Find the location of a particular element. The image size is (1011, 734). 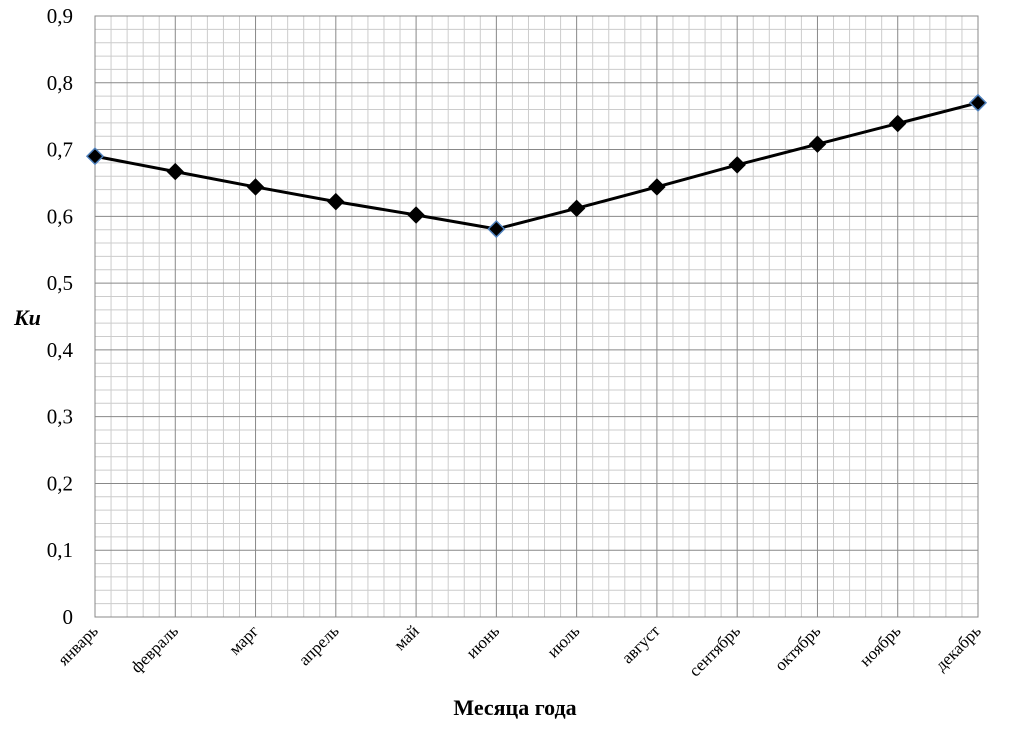

y-axis-tick-labels: 0 0,1 0,2 0,3 0,4 0,5 0,6 0,7 0,8 0,9 is located at coordinates (60, 316).